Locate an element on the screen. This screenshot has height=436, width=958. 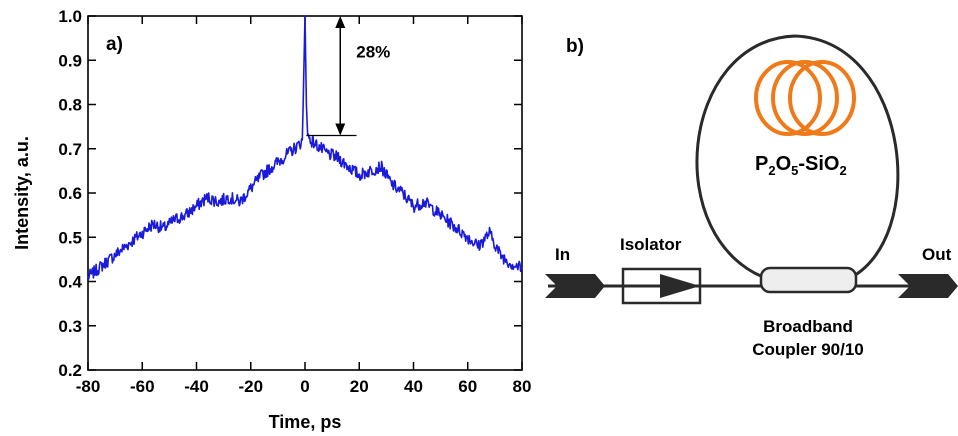
fiber-coil-icon is located at coordinates (805, 98).